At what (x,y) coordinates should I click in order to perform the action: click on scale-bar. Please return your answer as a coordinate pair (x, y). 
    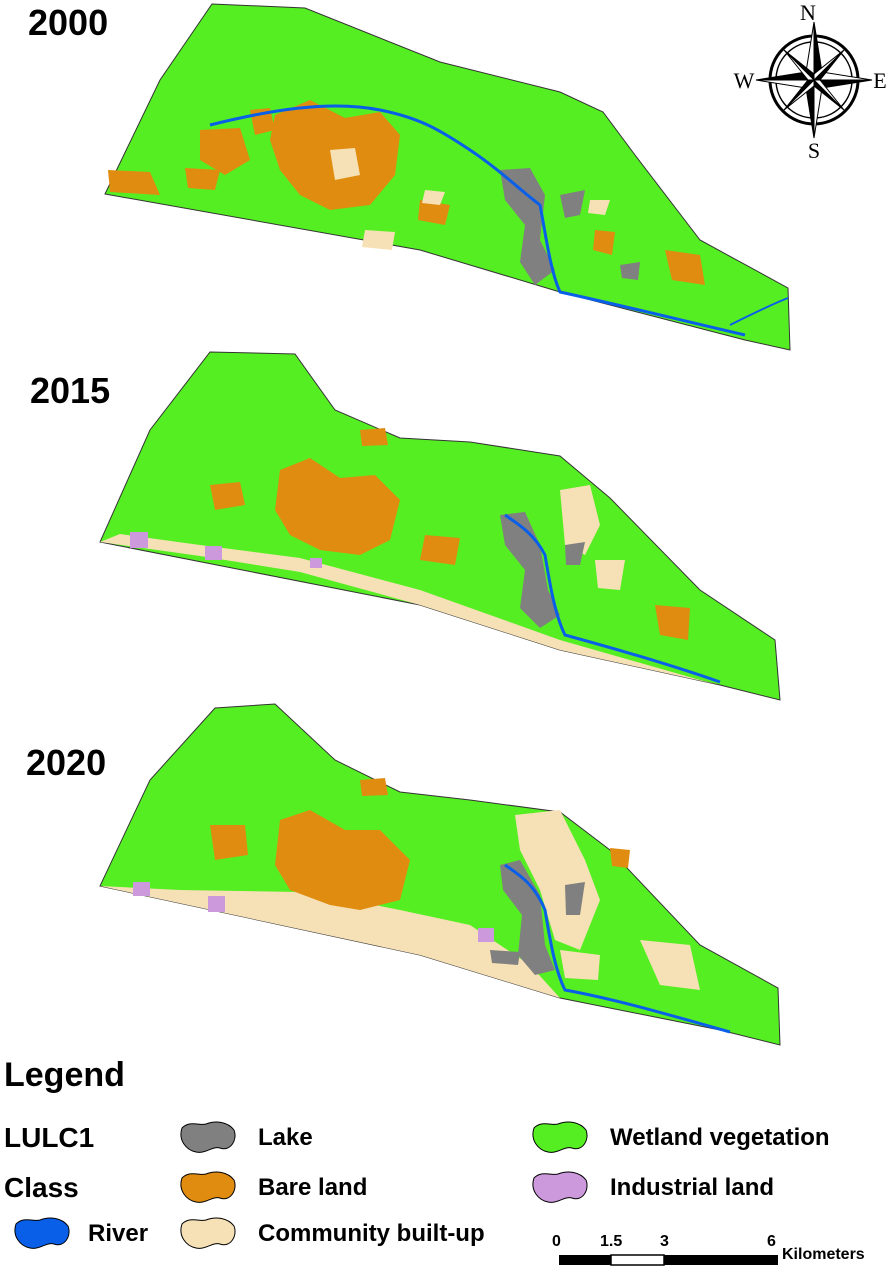
    Looking at the image, I should click on (668, 1260).